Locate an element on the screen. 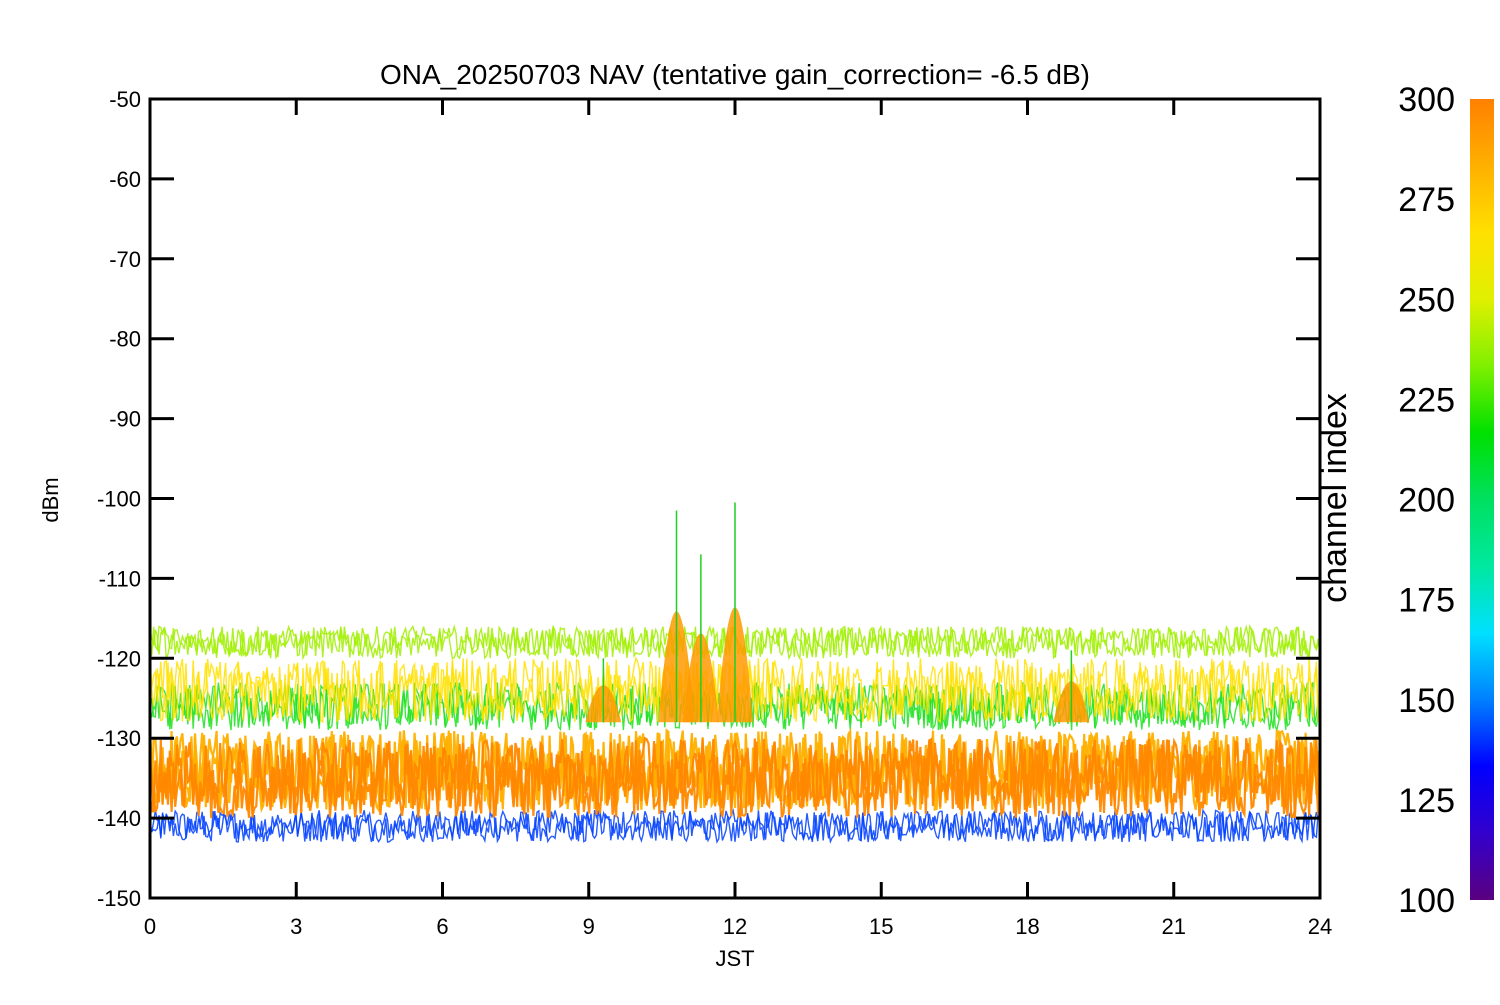 Image resolution: width=1500 pixels, height=1005 pixels. y-tick-label-1: -60 is located at coordinates (125, 179).